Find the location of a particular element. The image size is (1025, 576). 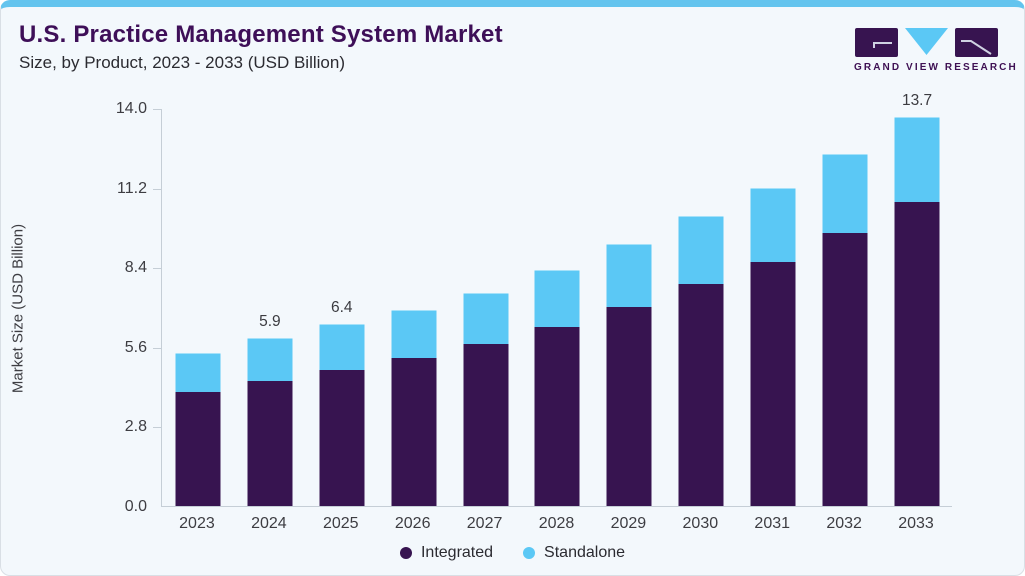

page-title: U.S. Practice Management System Market is located at coordinates (261, 34).